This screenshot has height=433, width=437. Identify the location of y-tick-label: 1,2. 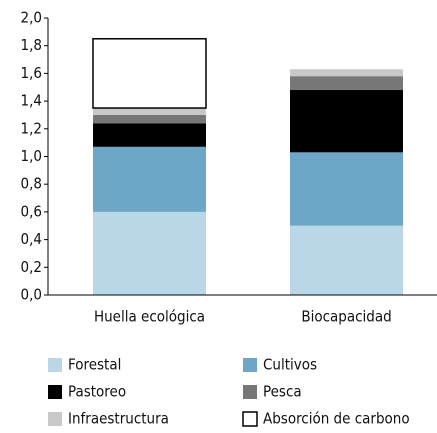
(31, 128).